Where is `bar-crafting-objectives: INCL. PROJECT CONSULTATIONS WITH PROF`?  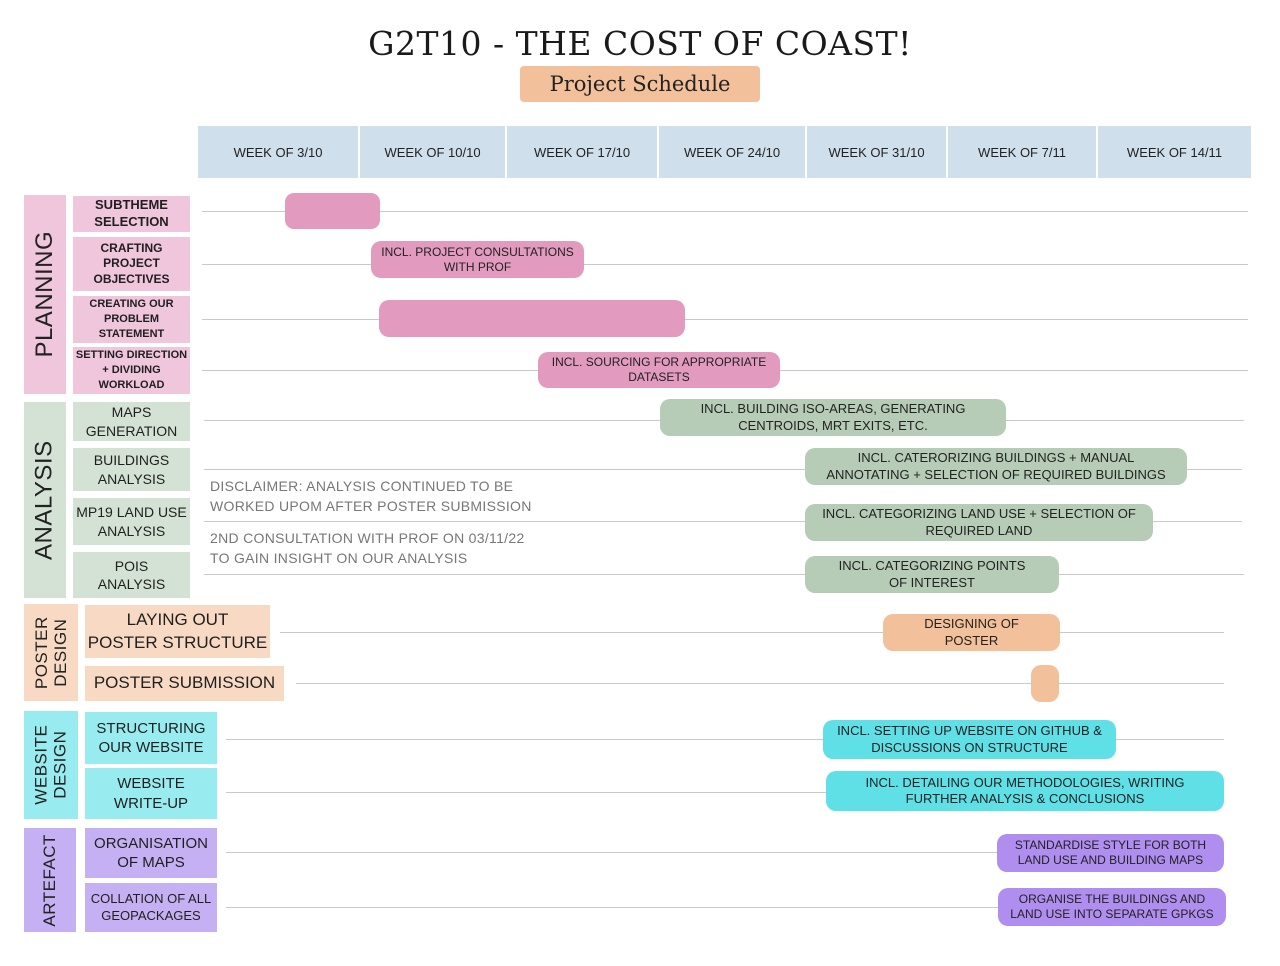 bar-crafting-objectives: INCL. PROJECT CONSULTATIONS WITH PROF is located at coordinates (477, 259).